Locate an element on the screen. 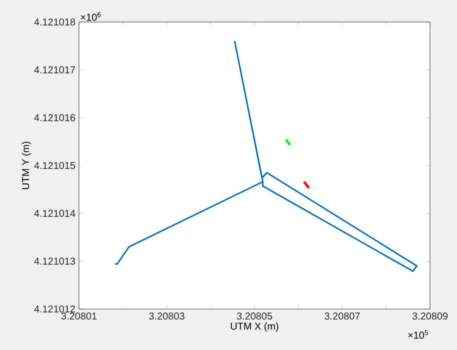 This screenshot has width=457, height=350. y-tick-label: 4.121015 is located at coordinates (55, 166).